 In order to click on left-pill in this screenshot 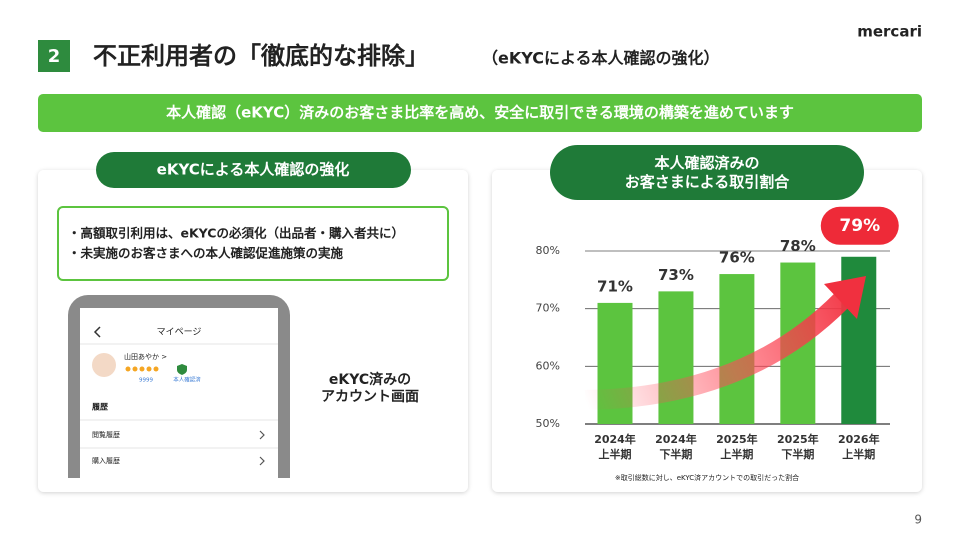, I will do `click(253, 170)`.